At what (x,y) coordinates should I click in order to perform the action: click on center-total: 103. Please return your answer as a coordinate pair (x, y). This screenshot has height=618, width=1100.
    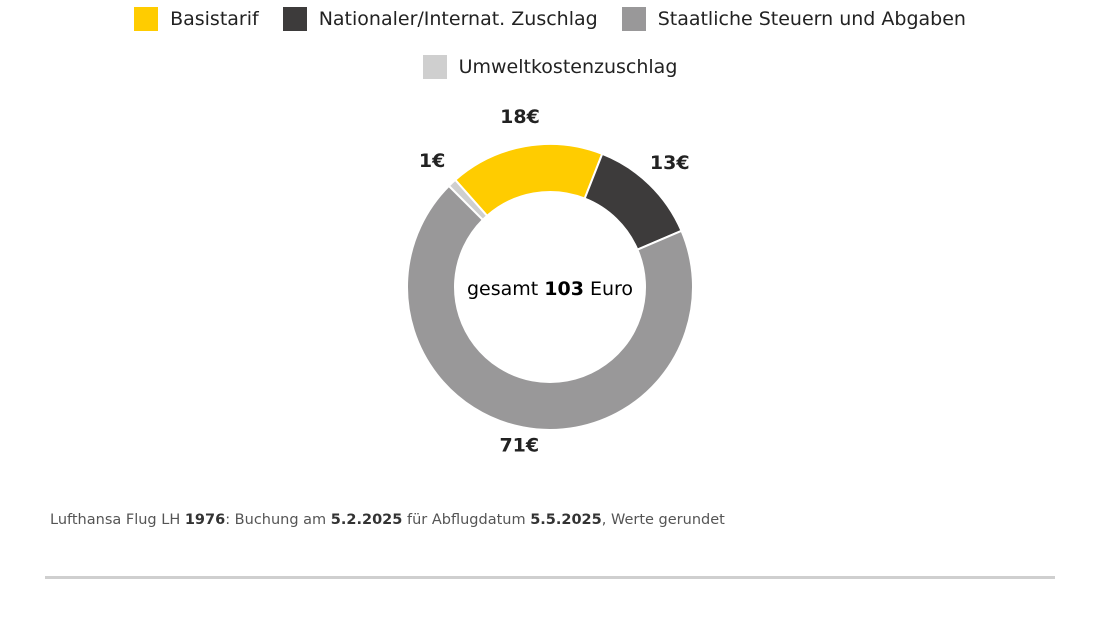
    Looking at the image, I should click on (564, 289).